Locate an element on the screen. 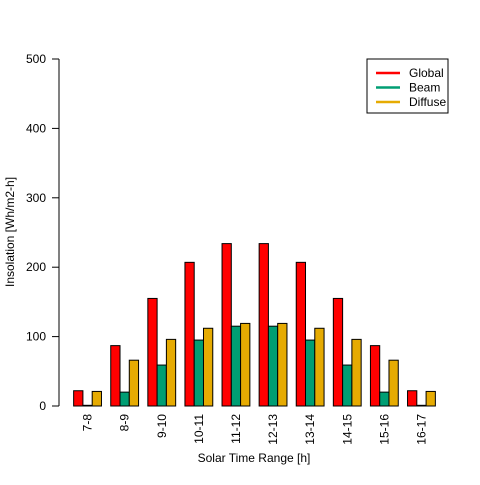 This screenshot has height=485, width=480. y-tick-label: 500 is located at coordinates (36, 59).